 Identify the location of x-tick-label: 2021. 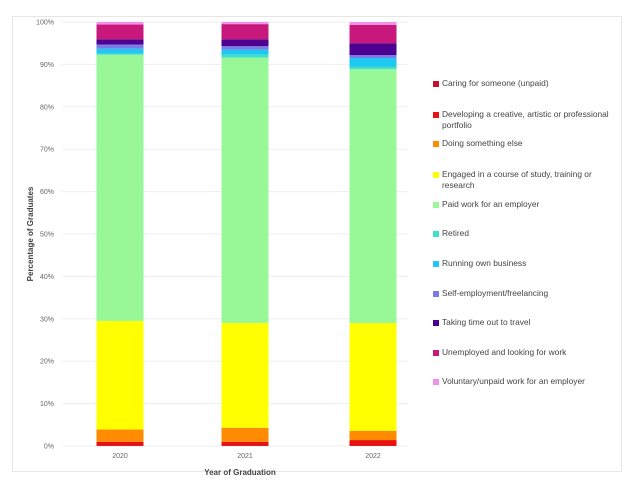
(245, 456).